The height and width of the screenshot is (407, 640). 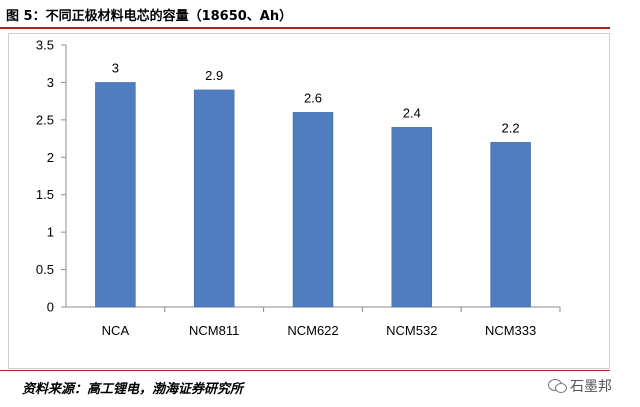 What do you see at coordinates (133, 389) in the screenshot?
I see `source-note: 资料来源：高工锂电，渤海证券研究所` at bounding box center [133, 389].